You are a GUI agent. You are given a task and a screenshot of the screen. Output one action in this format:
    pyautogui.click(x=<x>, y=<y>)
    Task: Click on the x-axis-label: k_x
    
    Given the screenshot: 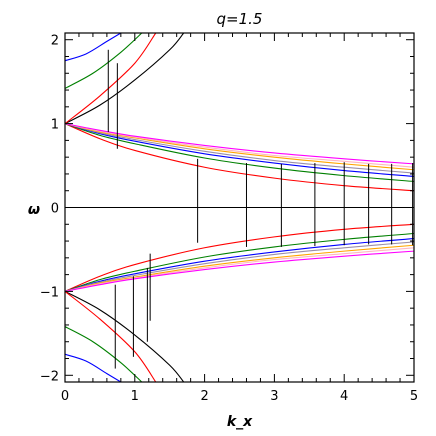 What is the action you would take?
    pyautogui.click(x=240, y=422)
    